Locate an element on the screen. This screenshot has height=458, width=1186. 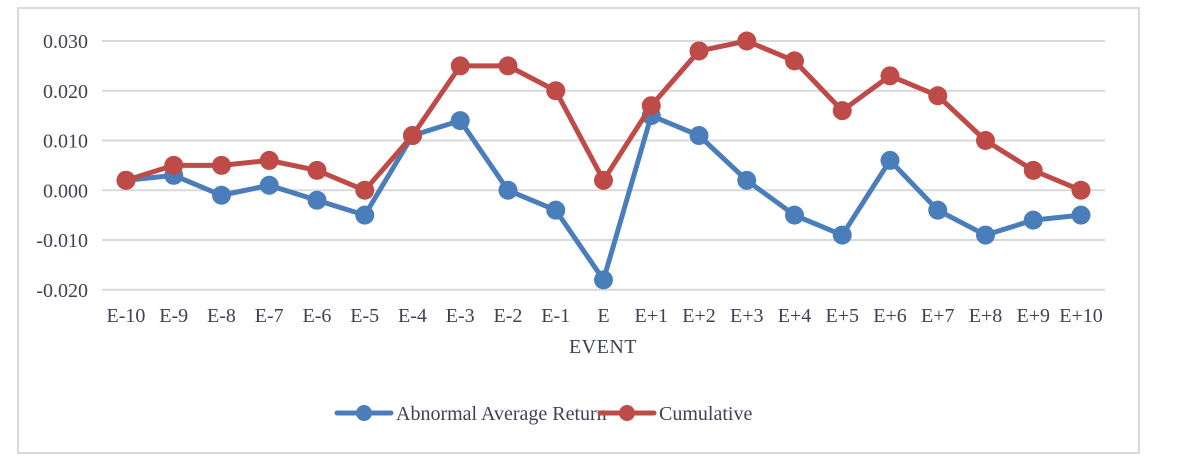
x-tick-label: E+8 is located at coordinates (986, 316).